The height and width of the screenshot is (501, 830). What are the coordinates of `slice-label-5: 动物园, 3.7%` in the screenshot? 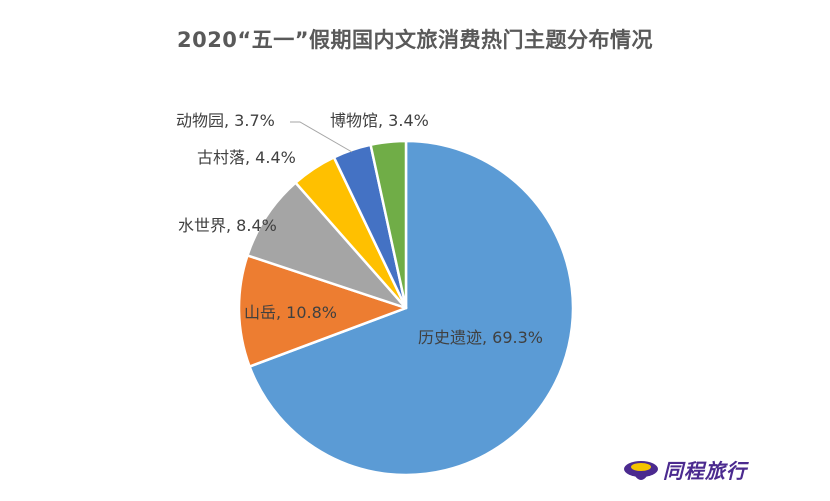 It's located at (225, 120).